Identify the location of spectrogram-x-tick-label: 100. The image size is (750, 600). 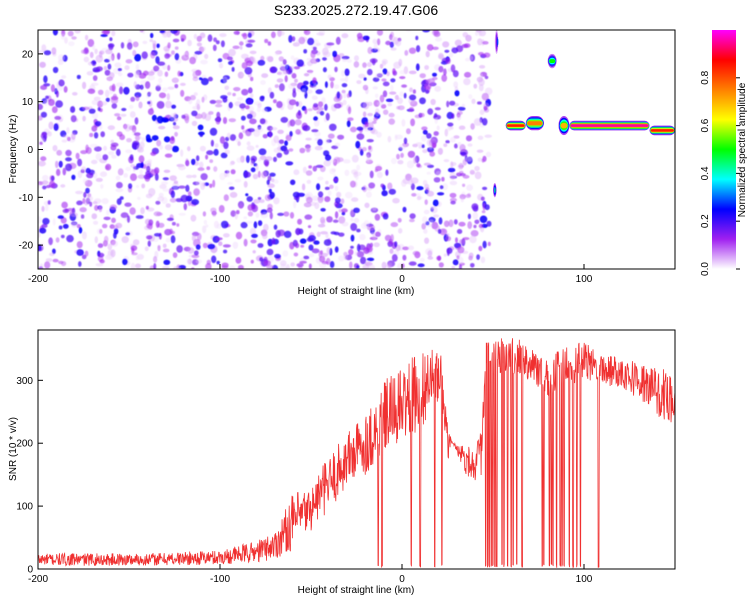
(584, 279).